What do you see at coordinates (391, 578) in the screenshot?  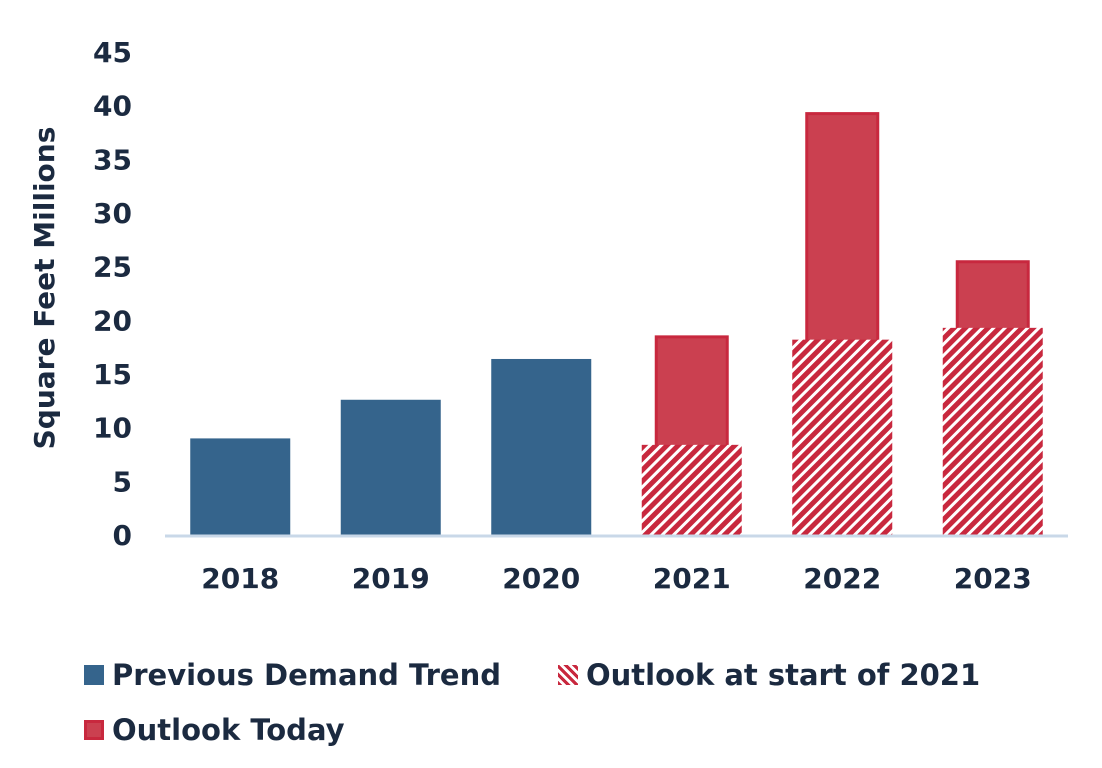 I see `x-tick-label: 2019` at bounding box center [391, 578].